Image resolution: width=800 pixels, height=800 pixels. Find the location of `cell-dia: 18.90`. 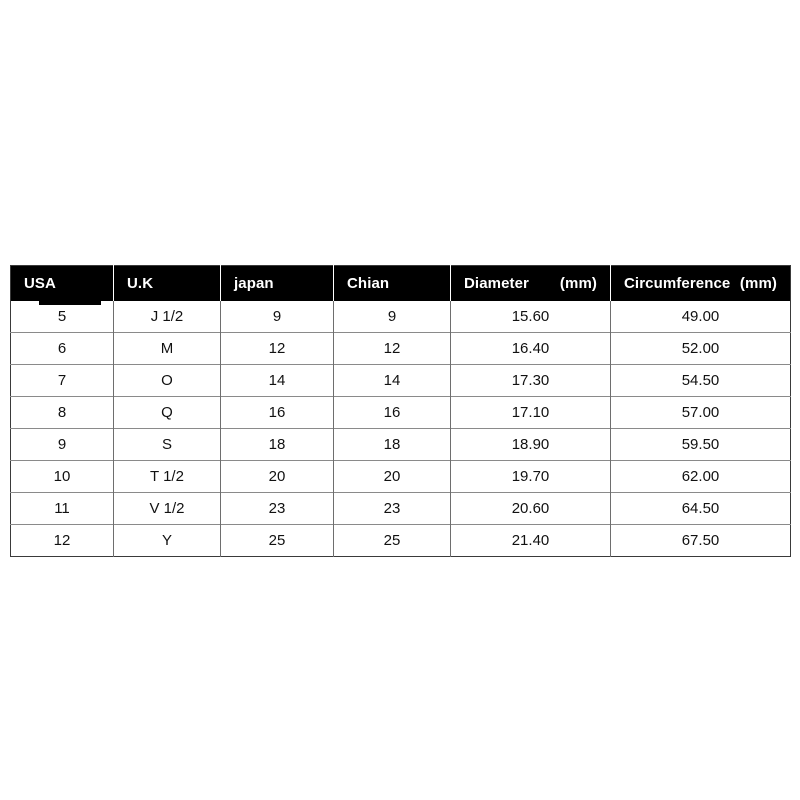

cell-dia: 18.90 is located at coordinates (530, 444).